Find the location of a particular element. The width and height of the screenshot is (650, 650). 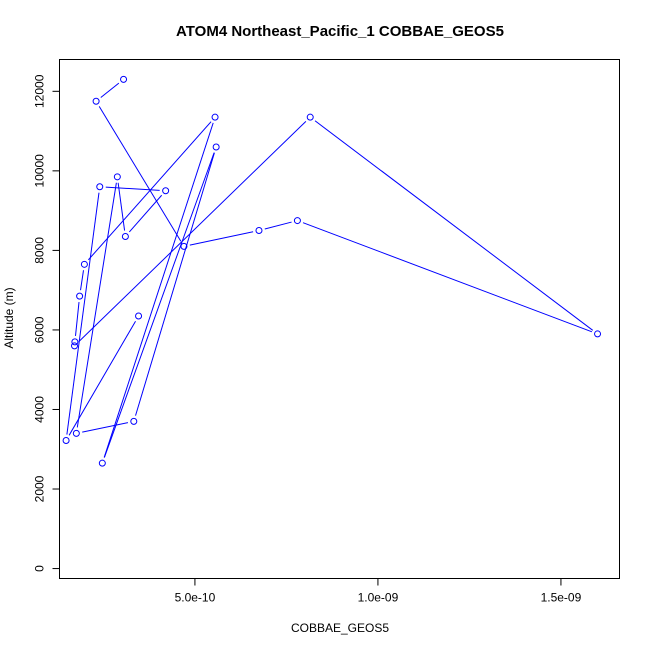

y-tick-label: 0 is located at coordinates (40, 568).